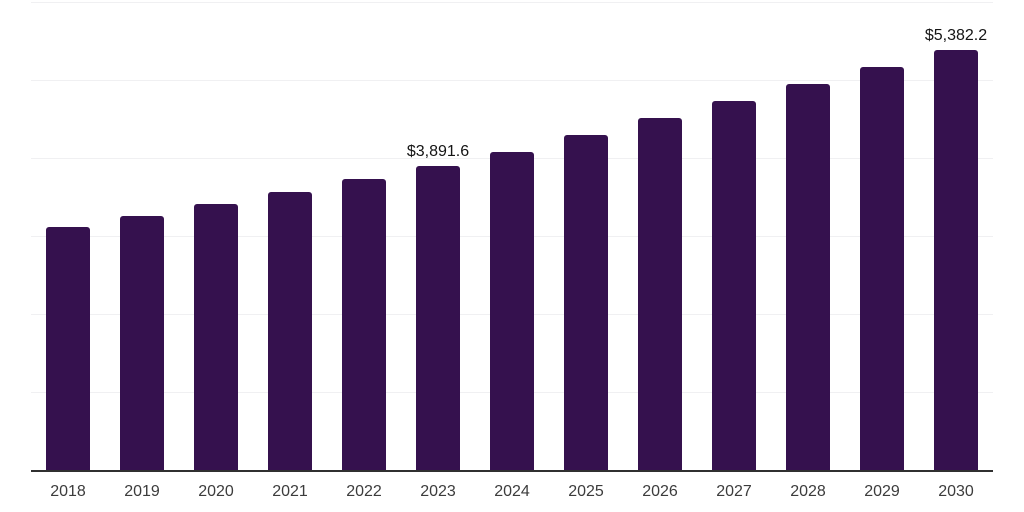 Image resolution: width=1024 pixels, height=512 pixels. Describe the element at coordinates (216, 337) in the screenshot. I see `bar-2020` at that location.